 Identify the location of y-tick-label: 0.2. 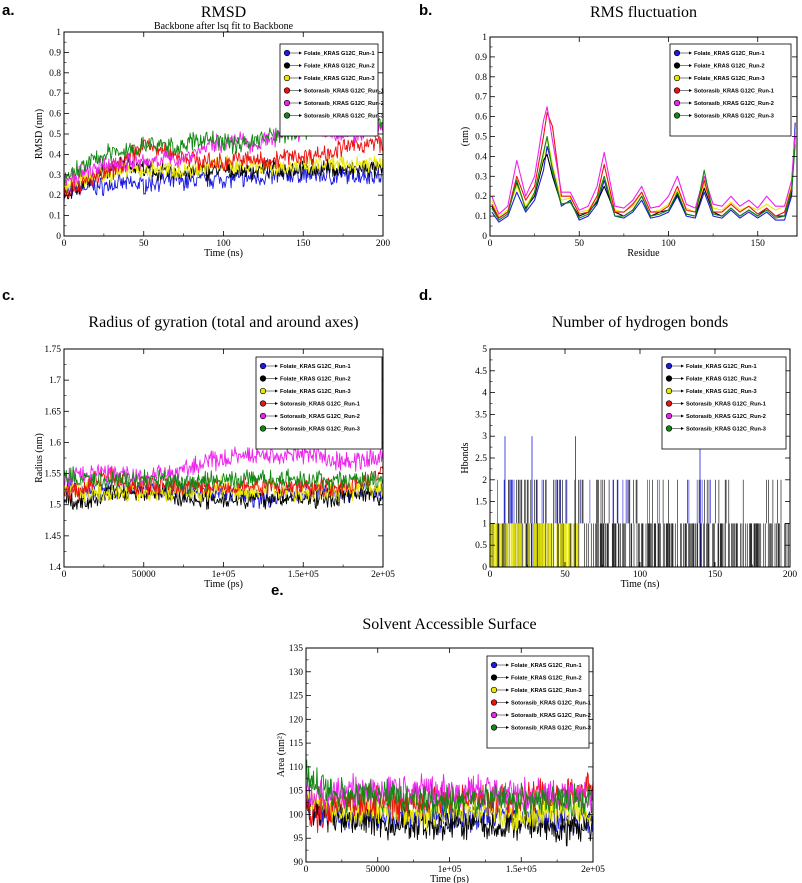
(481, 197).